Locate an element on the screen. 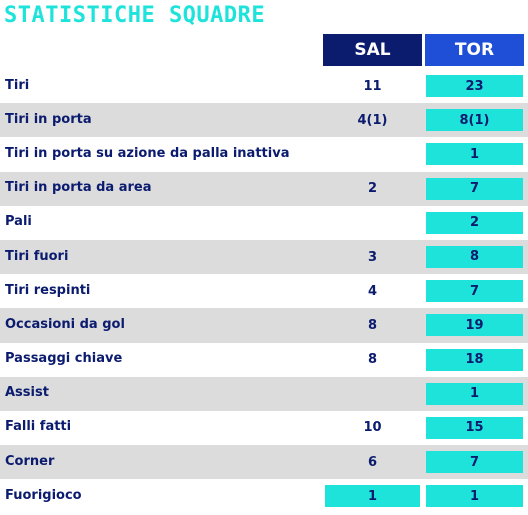 This screenshot has width=528, height=515. away-value-highlight: 8 is located at coordinates (474, 256).